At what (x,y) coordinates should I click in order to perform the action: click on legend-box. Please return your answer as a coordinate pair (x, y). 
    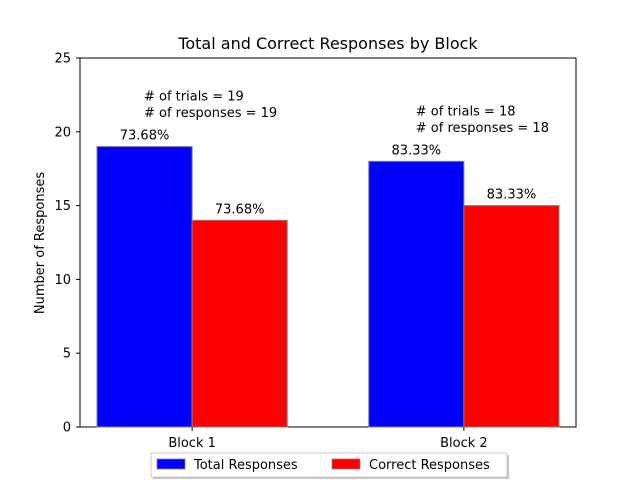
    Looking at the image, I should click on (329, 465).